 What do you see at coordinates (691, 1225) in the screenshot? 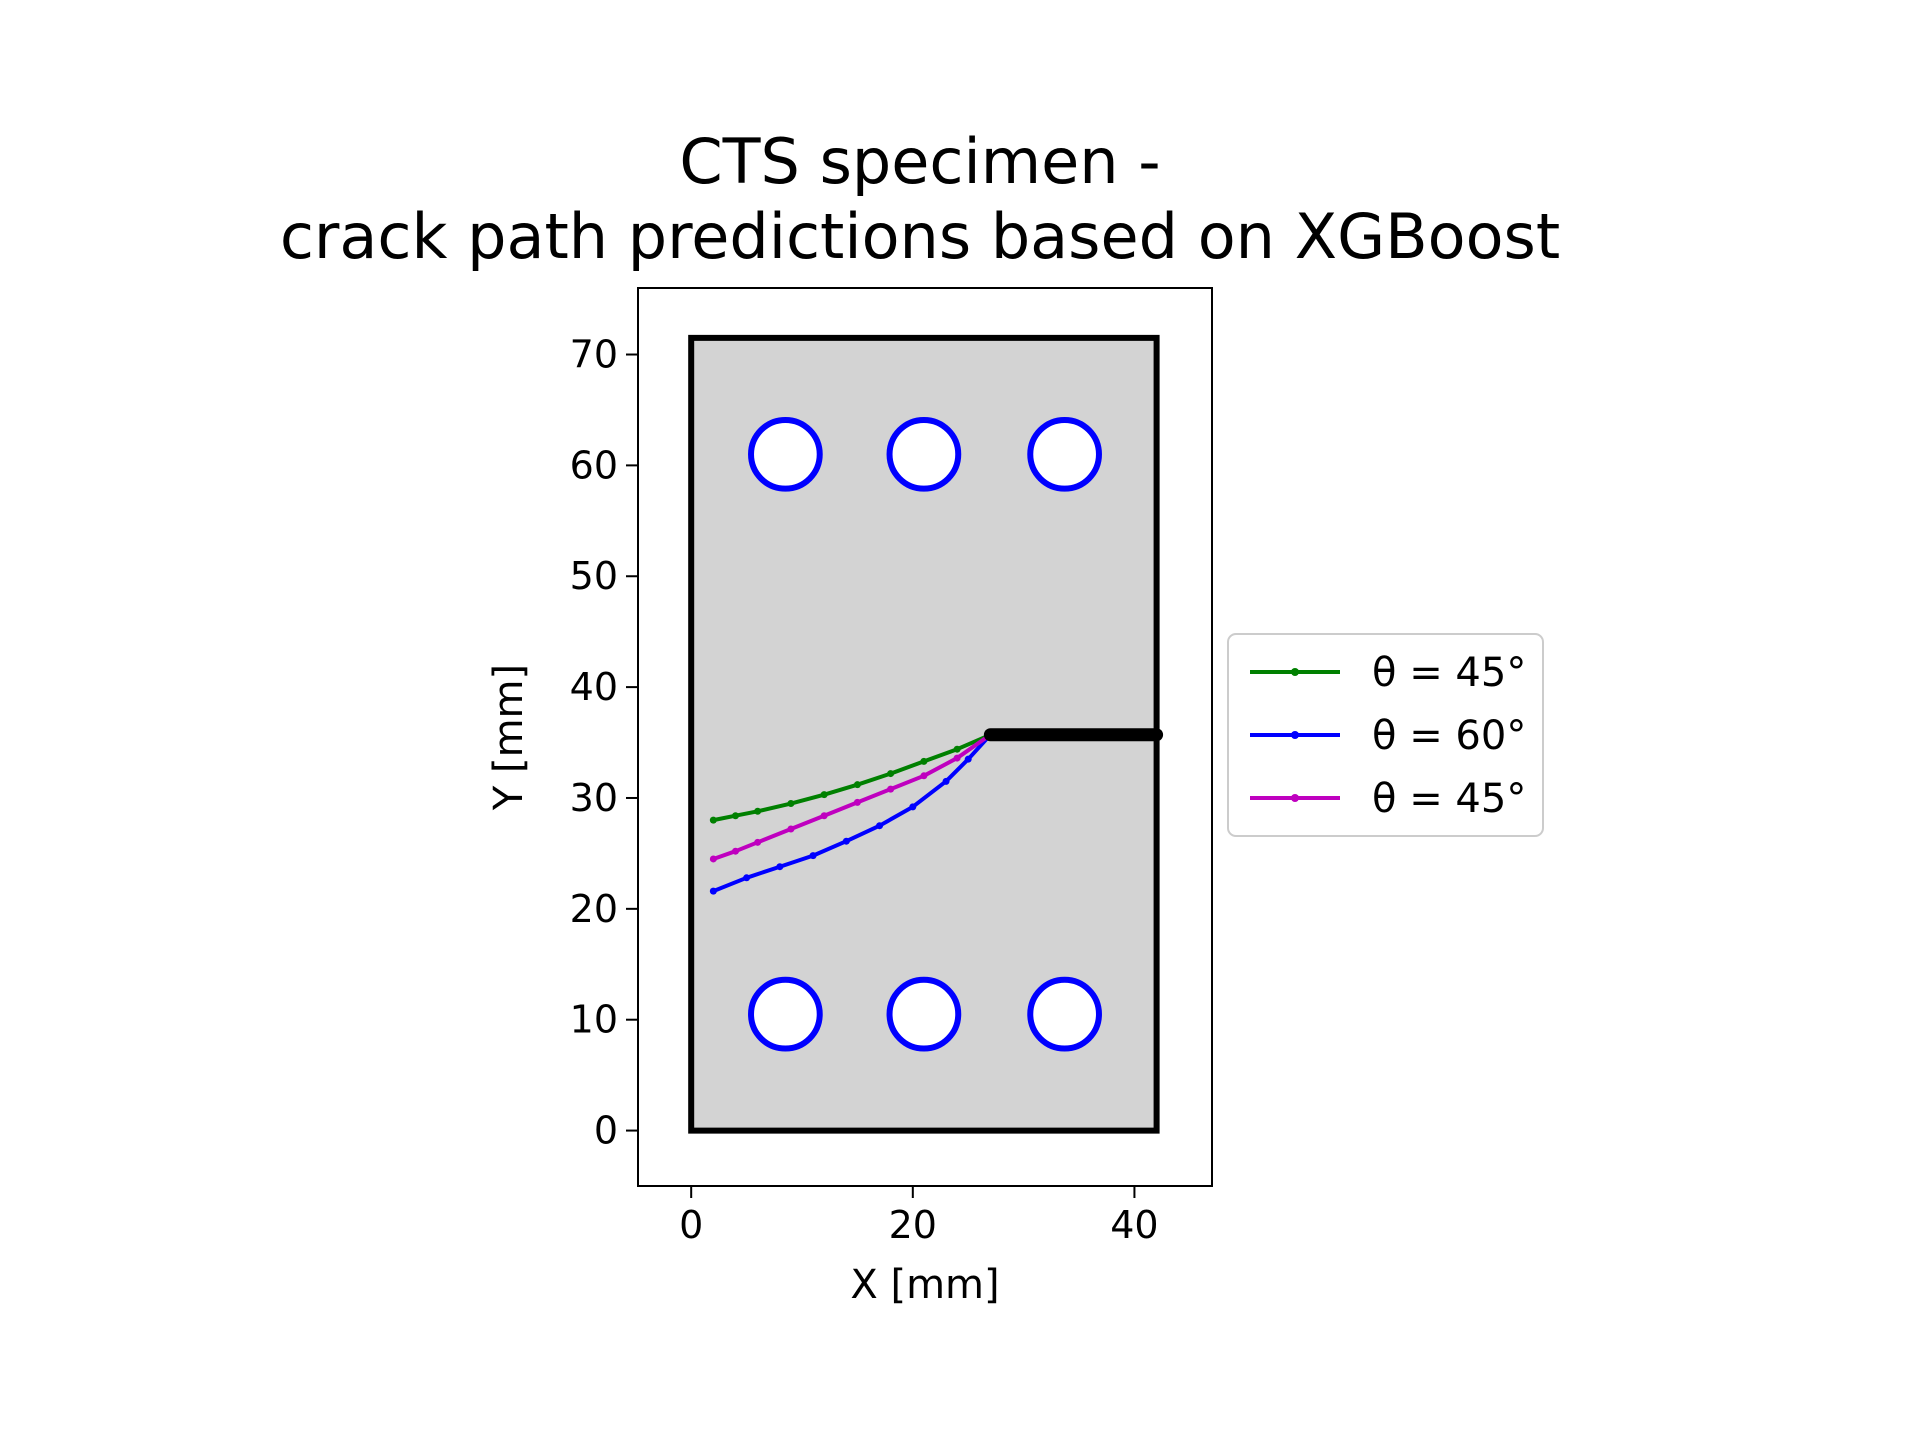
I see `x-tick-label: 0` at bounding box center [691, 1225].